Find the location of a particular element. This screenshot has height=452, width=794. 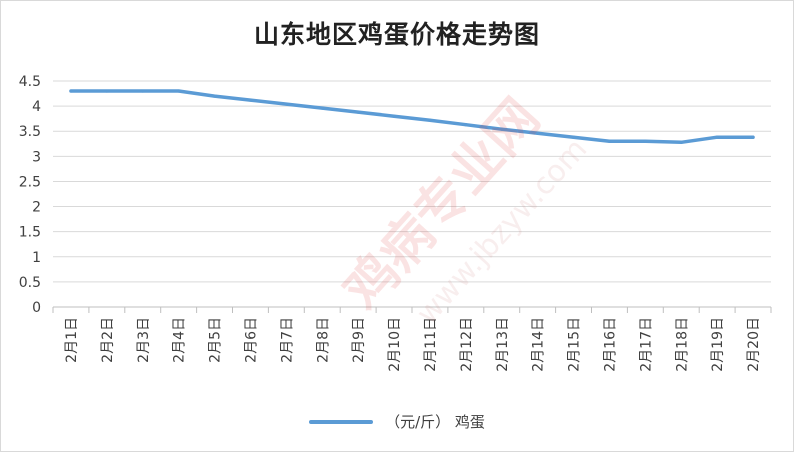

legend-swatch is located at coordinates (341, 421).